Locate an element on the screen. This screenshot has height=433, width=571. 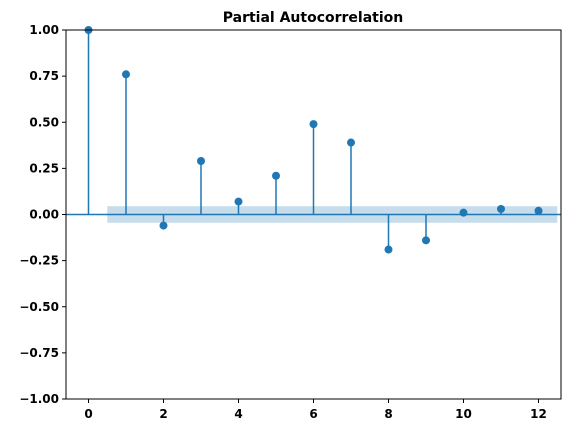
x-tick-label: 0 is located at coordinates (88, 414).